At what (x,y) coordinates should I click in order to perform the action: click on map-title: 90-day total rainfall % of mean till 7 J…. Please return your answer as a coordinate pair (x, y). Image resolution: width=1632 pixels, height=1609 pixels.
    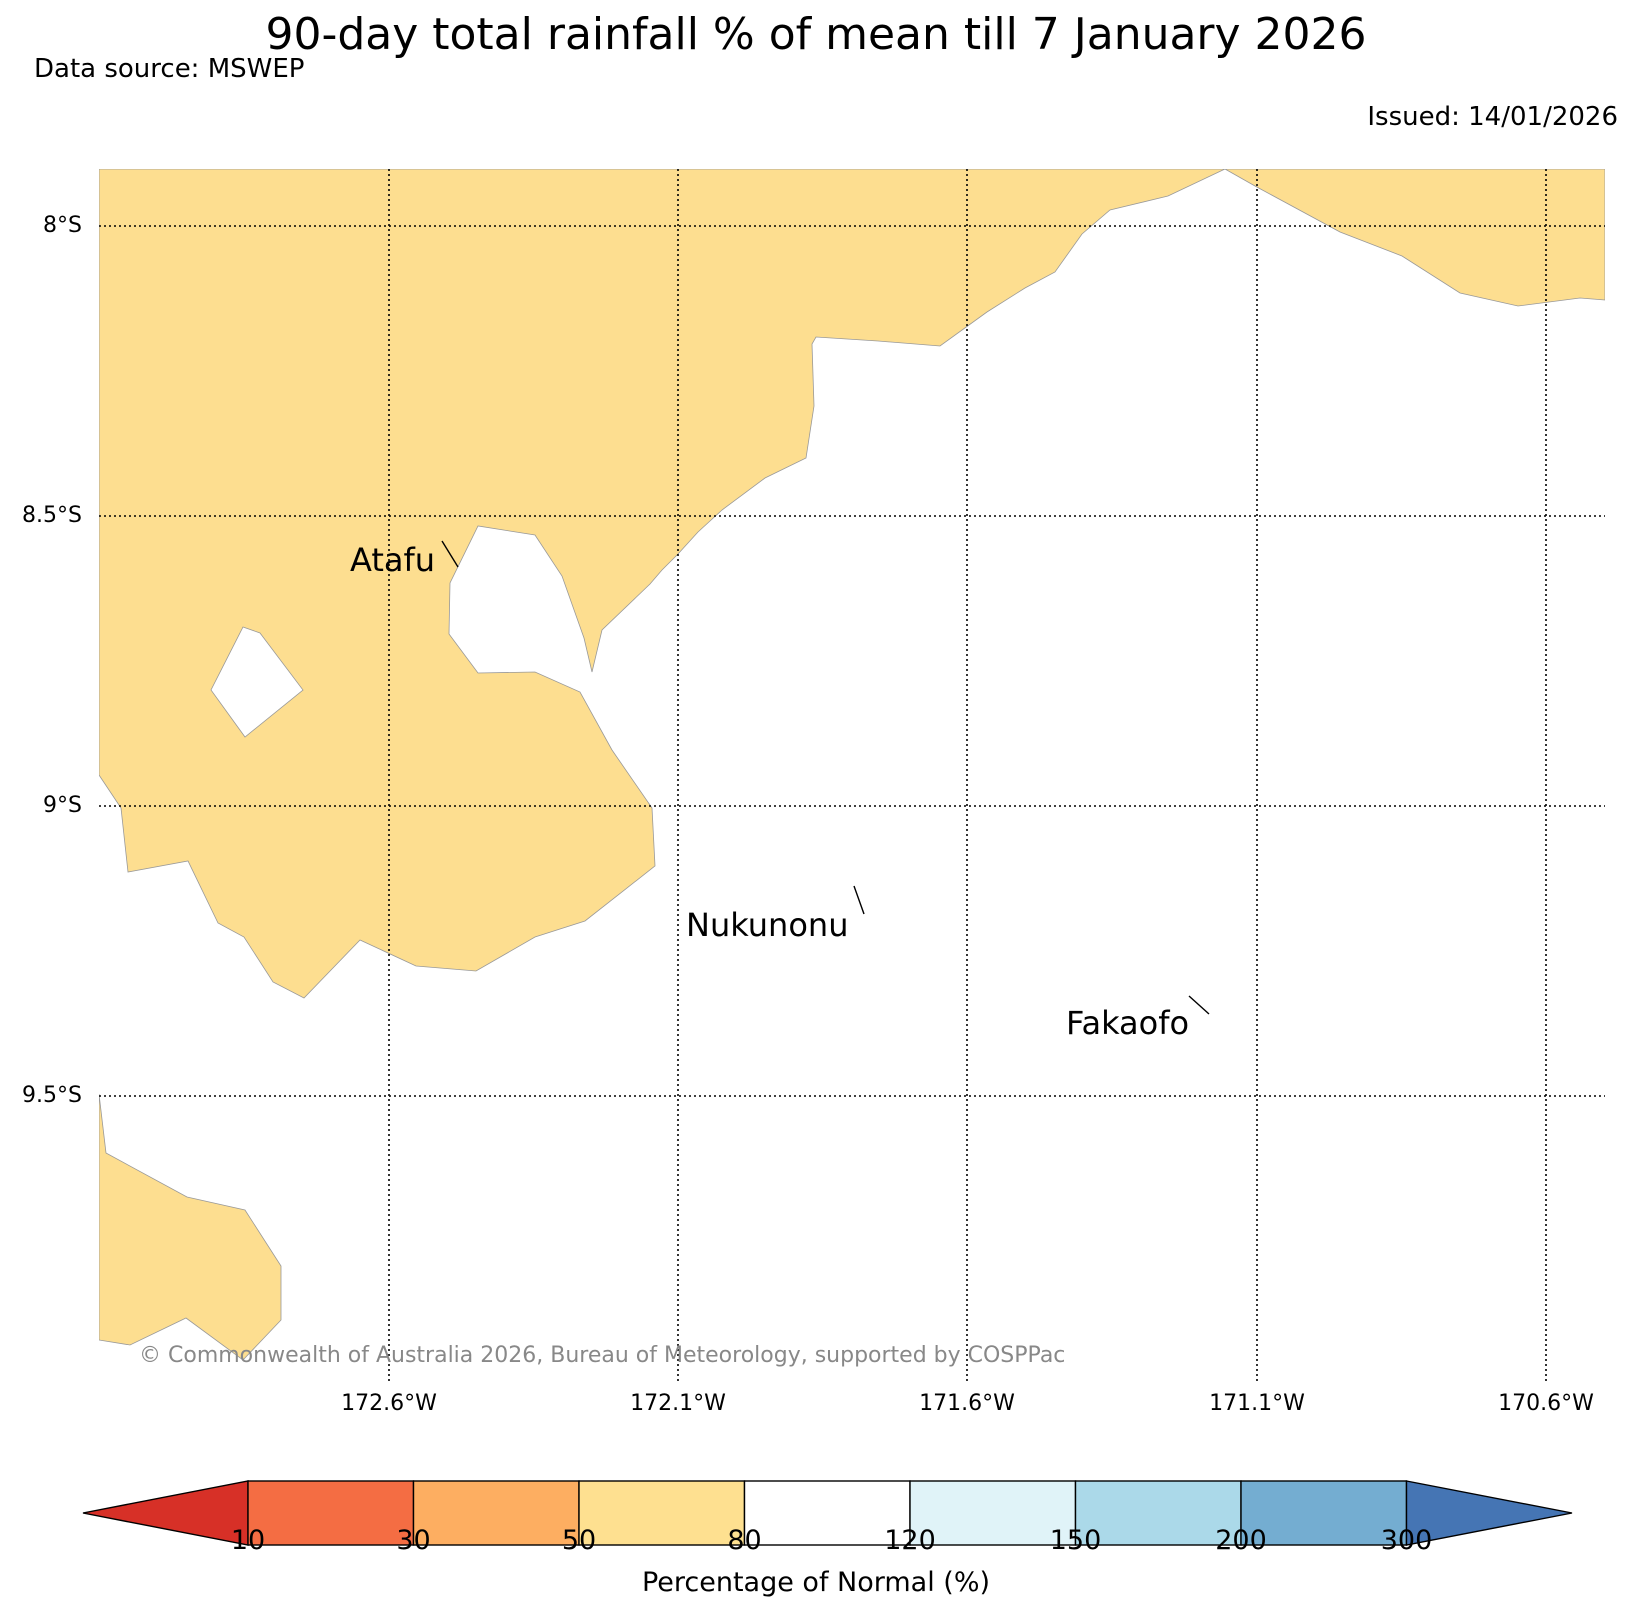
    Looking at the image, I should click on (816, 34).